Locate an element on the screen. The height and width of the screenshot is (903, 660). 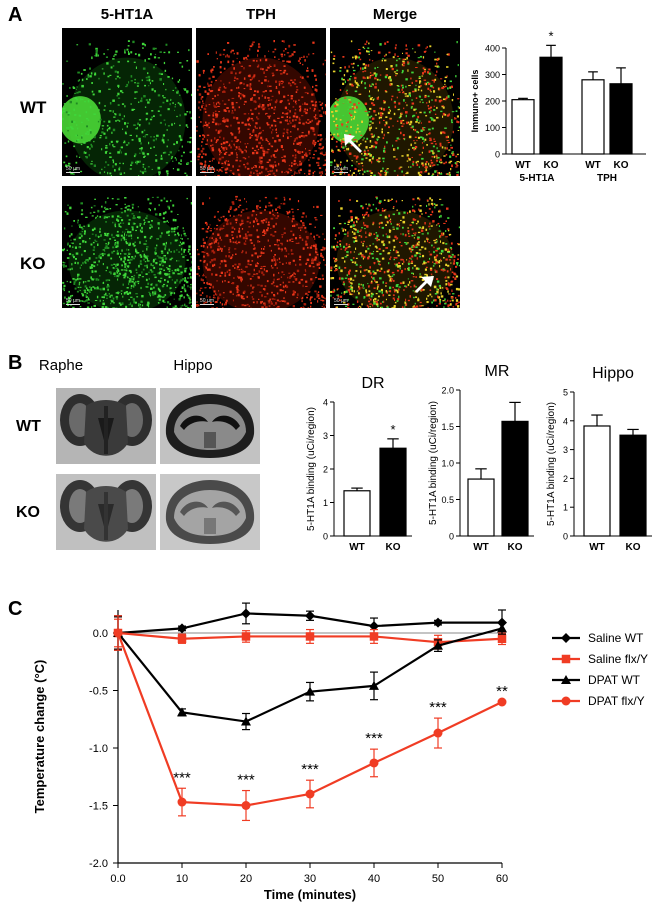
legend-label: DPAT WT is located at coordinates (614, 680).